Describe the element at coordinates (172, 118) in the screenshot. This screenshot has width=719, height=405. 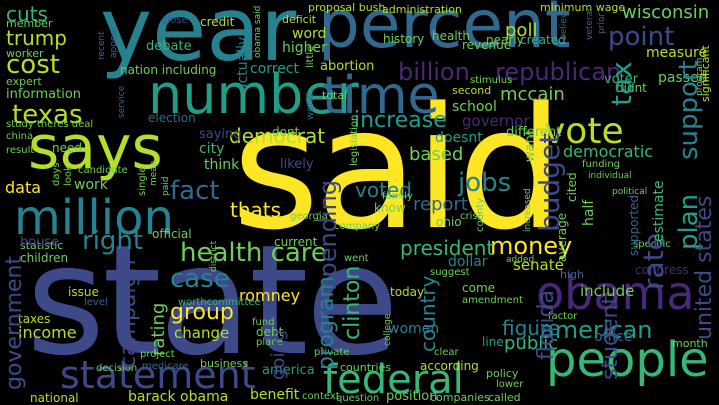
I see `word-election: election` at that location.